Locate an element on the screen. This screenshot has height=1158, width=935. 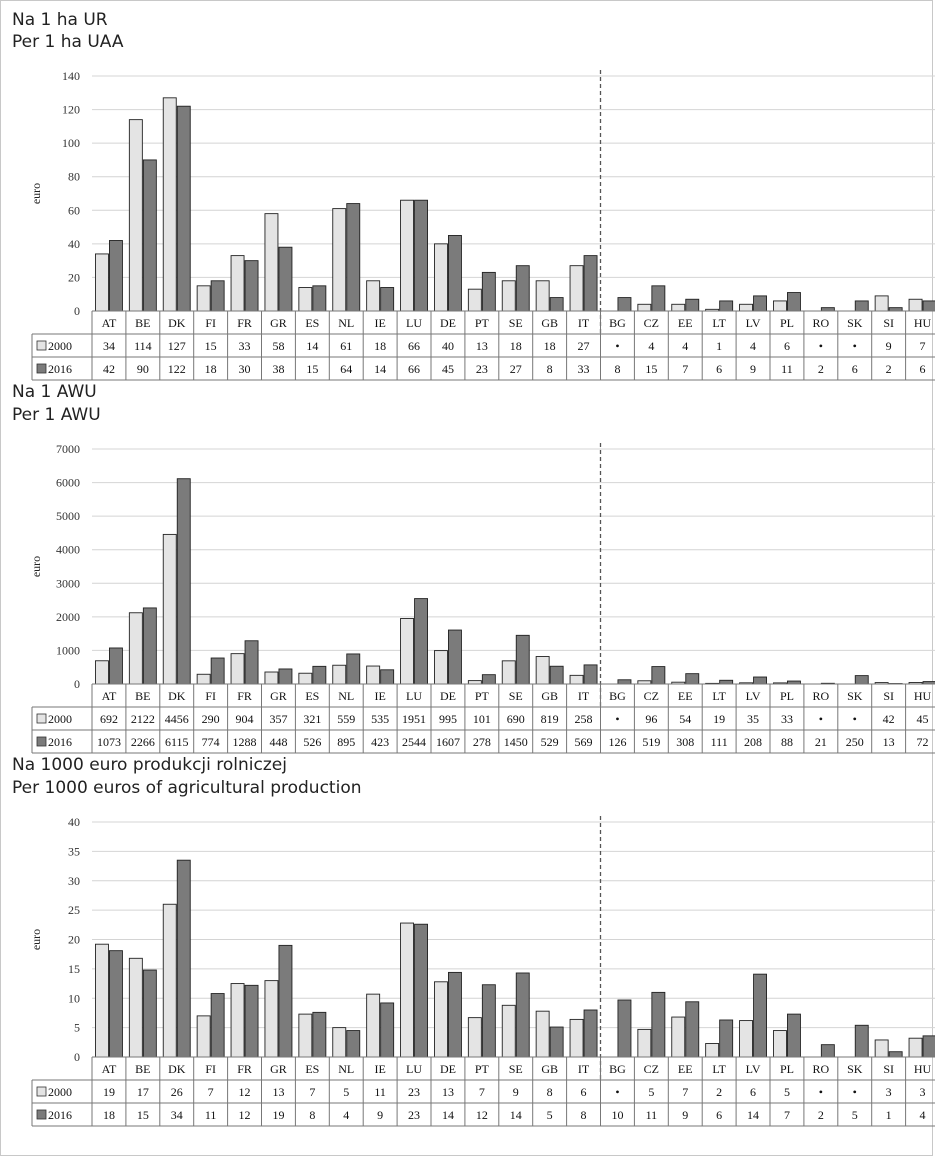
data-cell: 529 is located at coordinates (550, 742).